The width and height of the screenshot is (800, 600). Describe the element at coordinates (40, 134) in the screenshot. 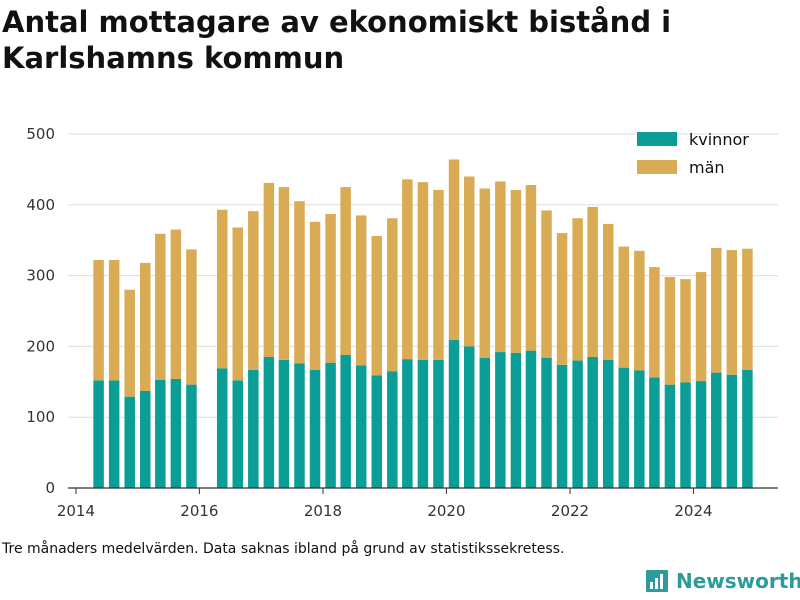

I see `y-tick-label: 500` at that location.